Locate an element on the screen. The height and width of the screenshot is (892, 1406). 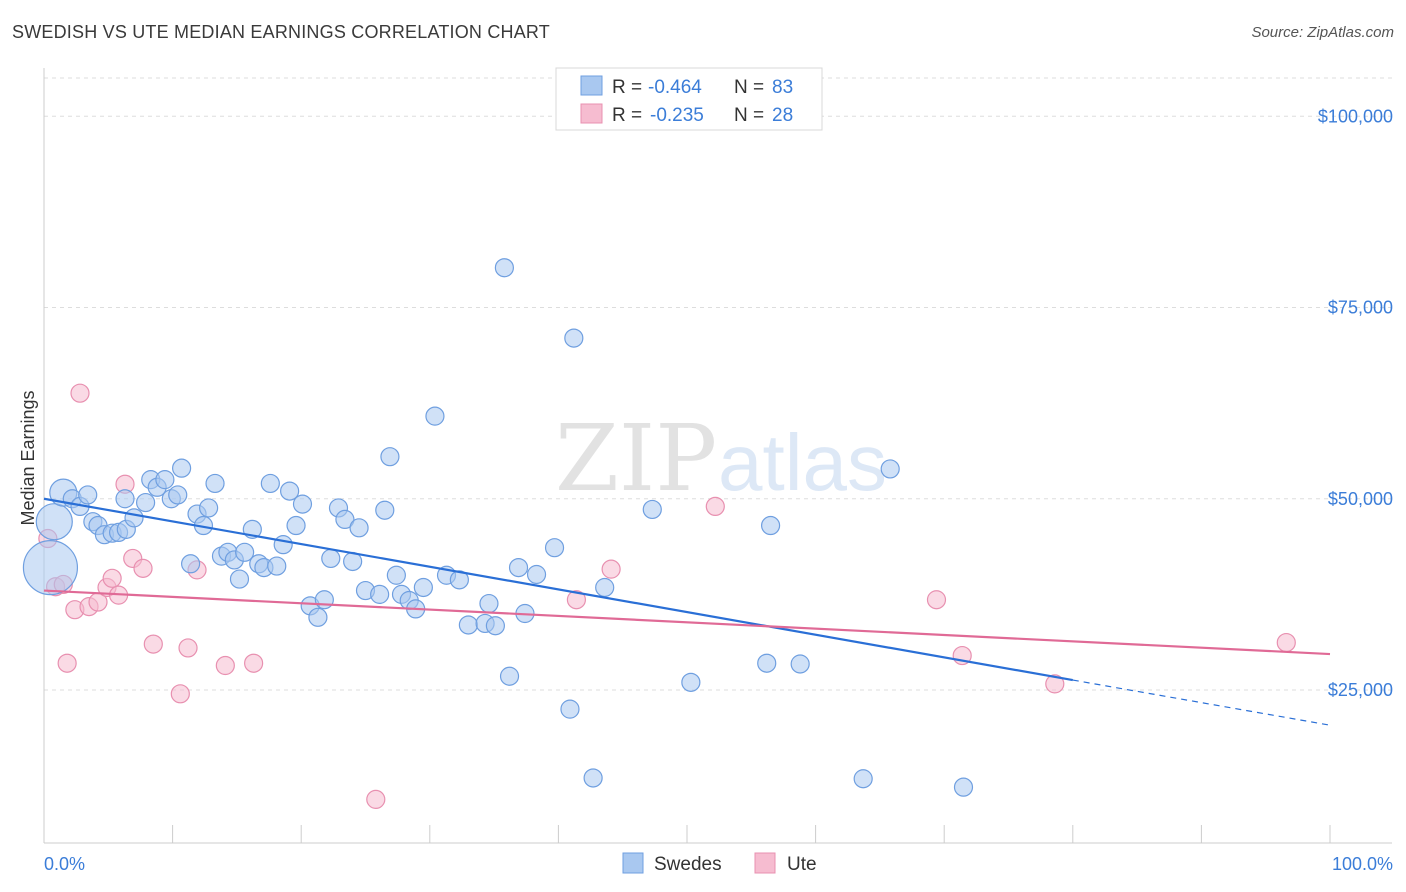
legend-n-value-swedes: 83 is located at coordinates (782, 87).